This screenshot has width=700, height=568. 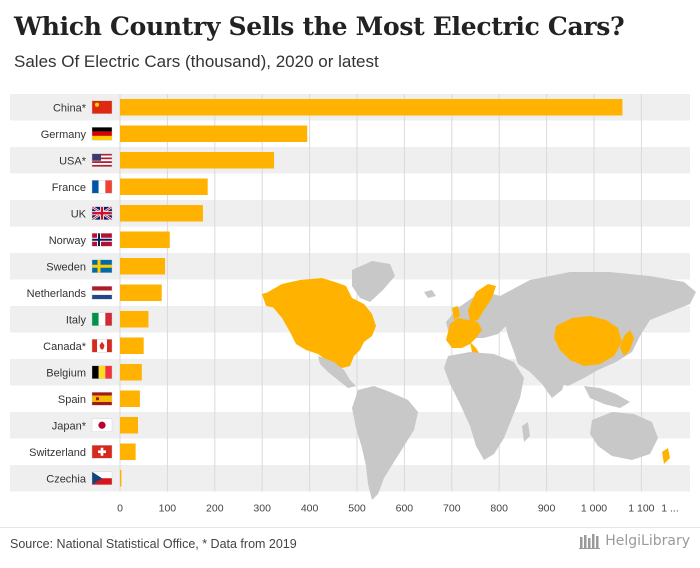 I want to click on flags, so click(x=102, y=292).